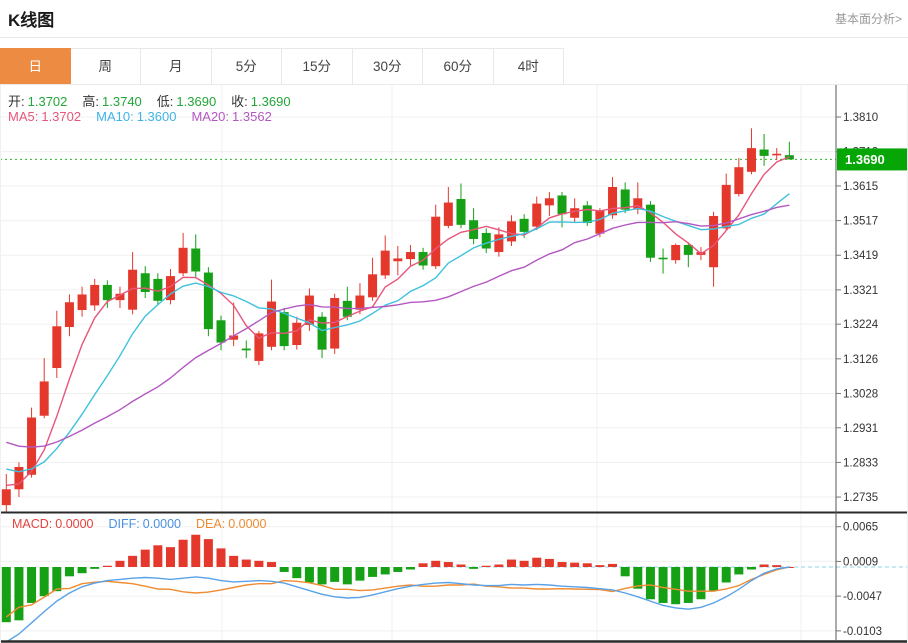 The height and width of the screenshot is (643, 908). Describe the element at coordinates (147, 116) in the screenshot. I see `ma-readout: MA5: 1.3702 MA10: 1.3600 MA20: 1.3562` at that location.